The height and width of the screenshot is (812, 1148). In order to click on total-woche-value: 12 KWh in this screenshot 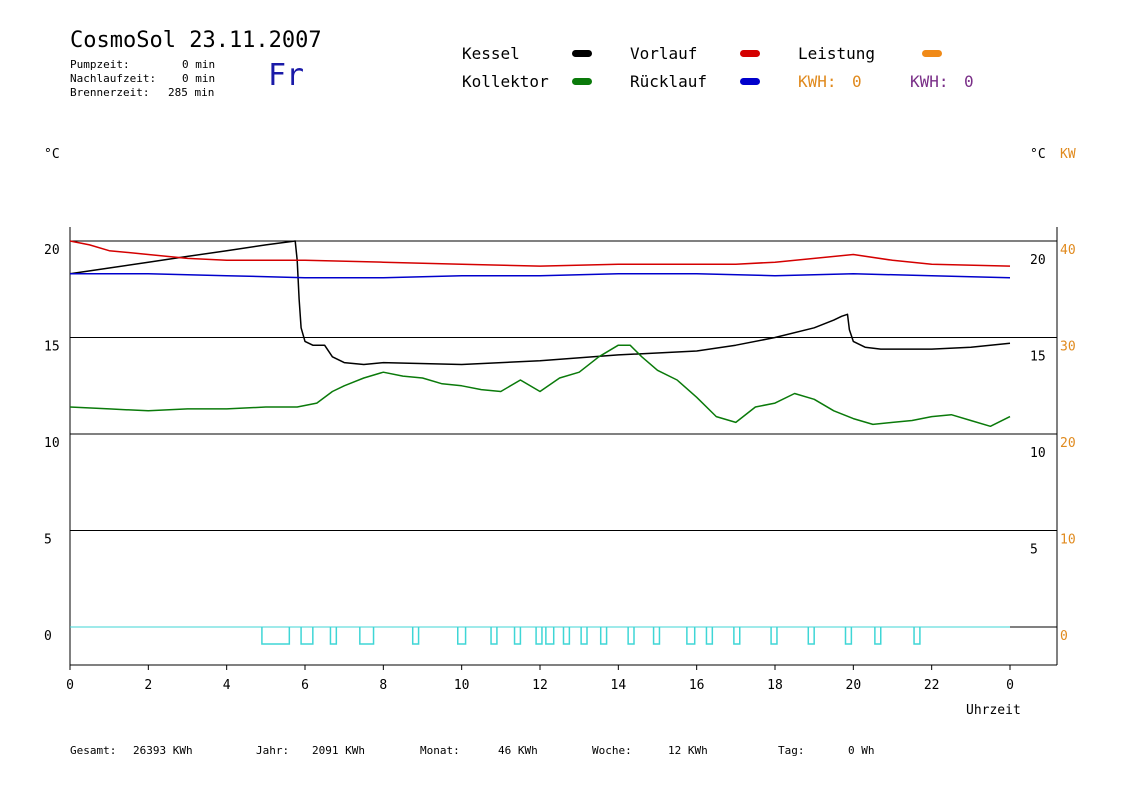, I will do `click(688, 750)`.